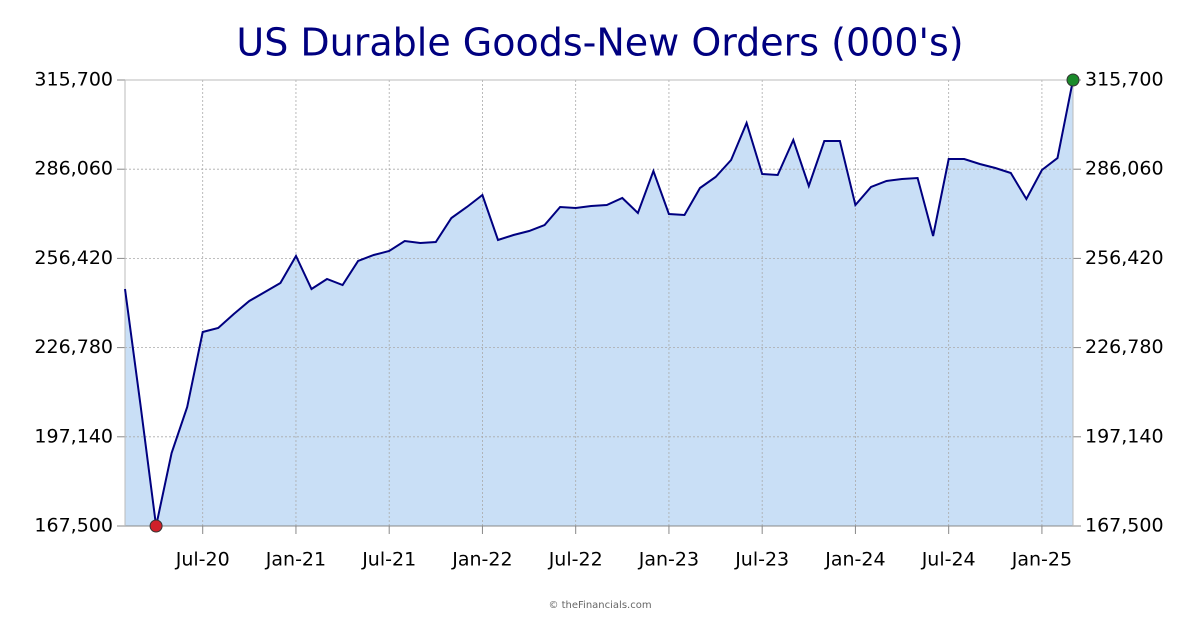 This screenshot has width=1200, height=630. Describe the element at coordinates (1124, 526) in the screenshot. I see `y2-tick-label: 167,500` at that location.